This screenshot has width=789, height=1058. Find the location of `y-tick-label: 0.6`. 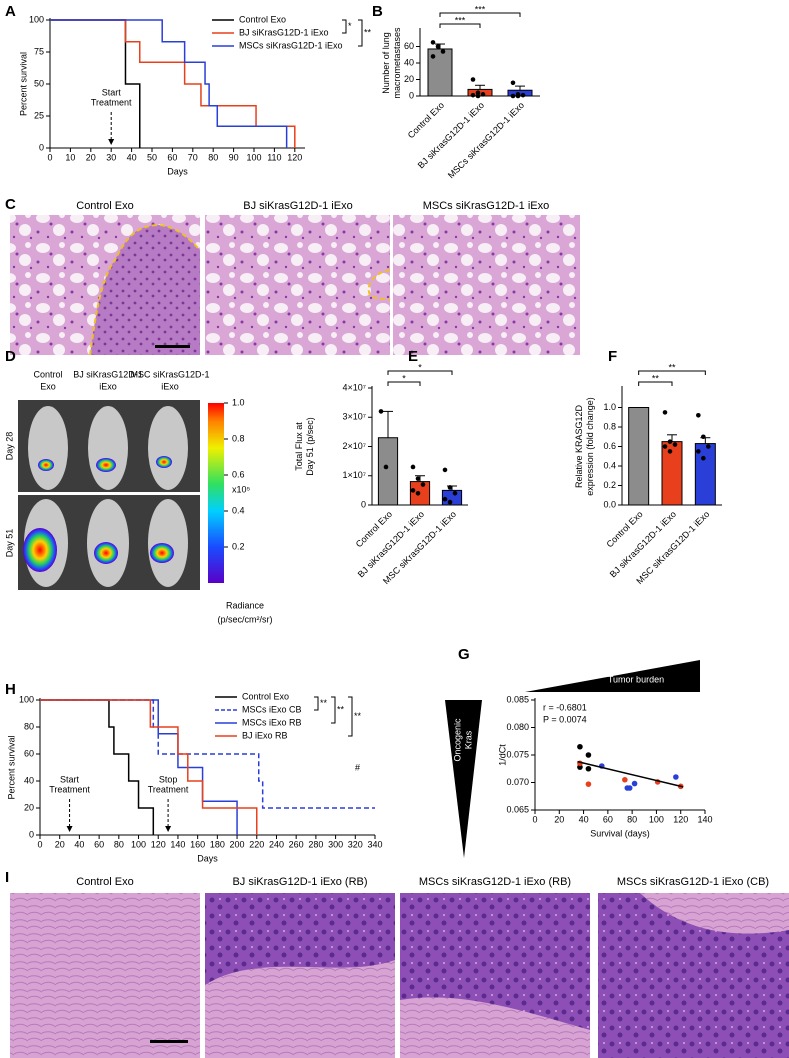

y-tick-label: 0.6 is located at coordinates (609, 446).